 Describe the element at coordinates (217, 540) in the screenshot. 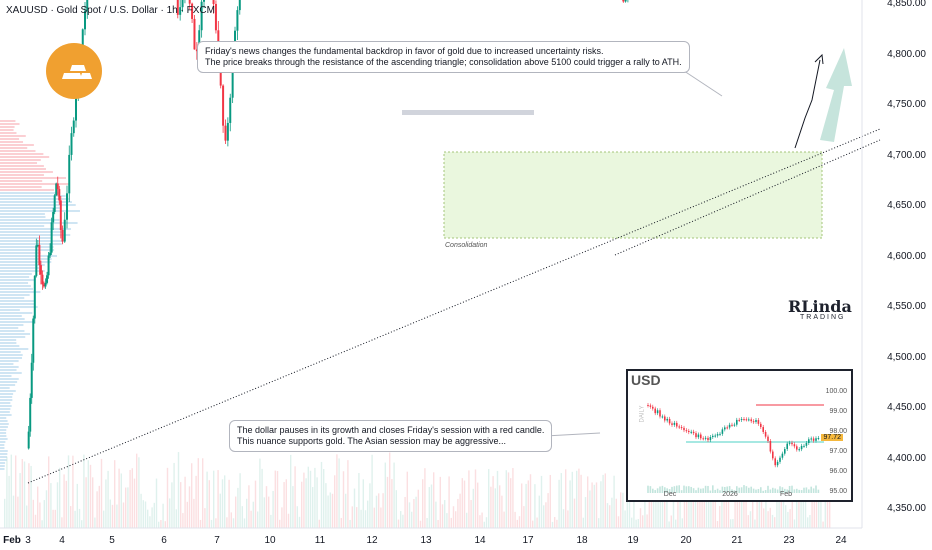

I see `x-tick-label: 7` at that location.